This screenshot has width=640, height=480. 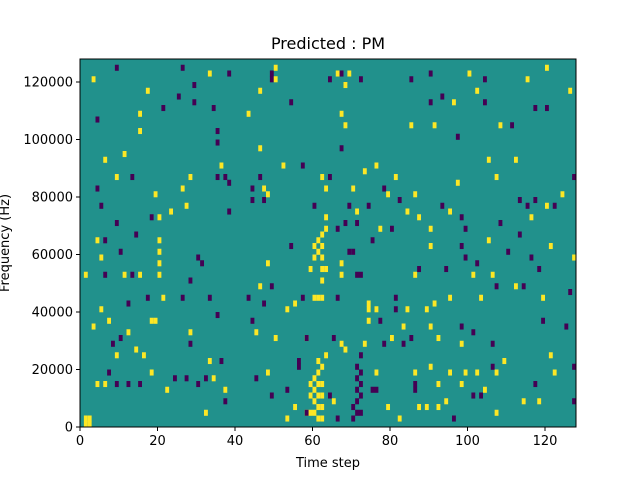 I want to click on y-tick-label: 20000, so click(x=52, y=370).